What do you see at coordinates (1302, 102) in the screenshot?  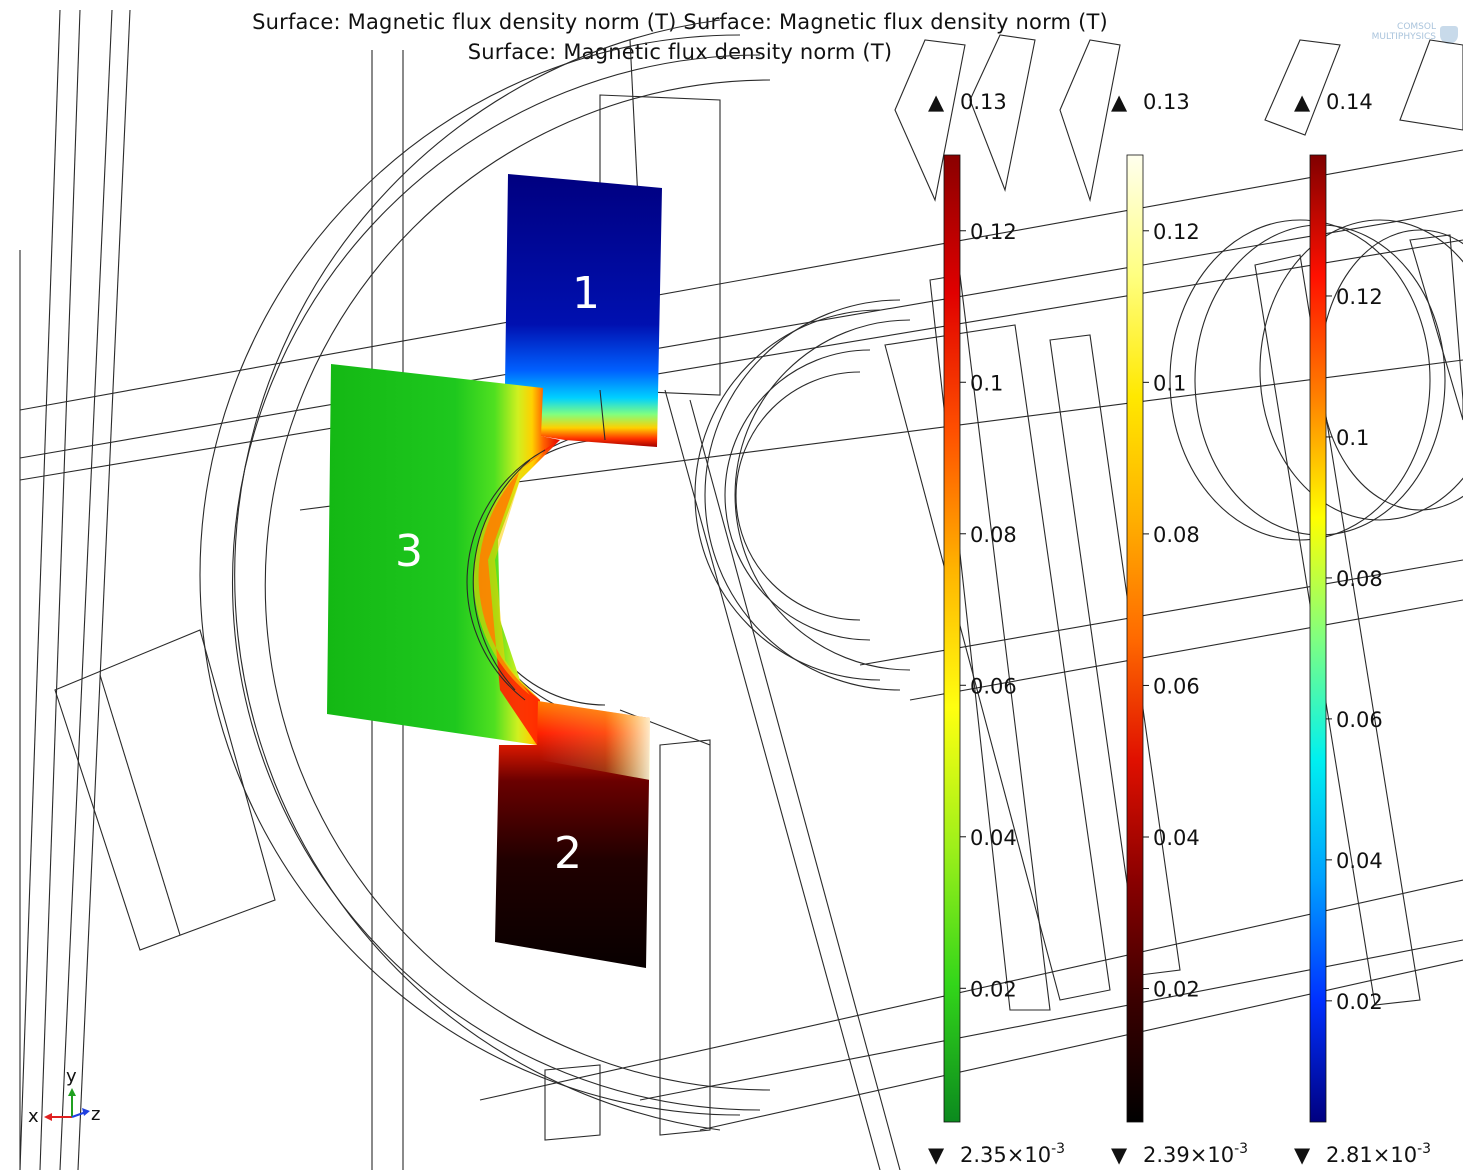 I see `colorbar-3-max-icon: ▲` at bounding box center [1302, 102].